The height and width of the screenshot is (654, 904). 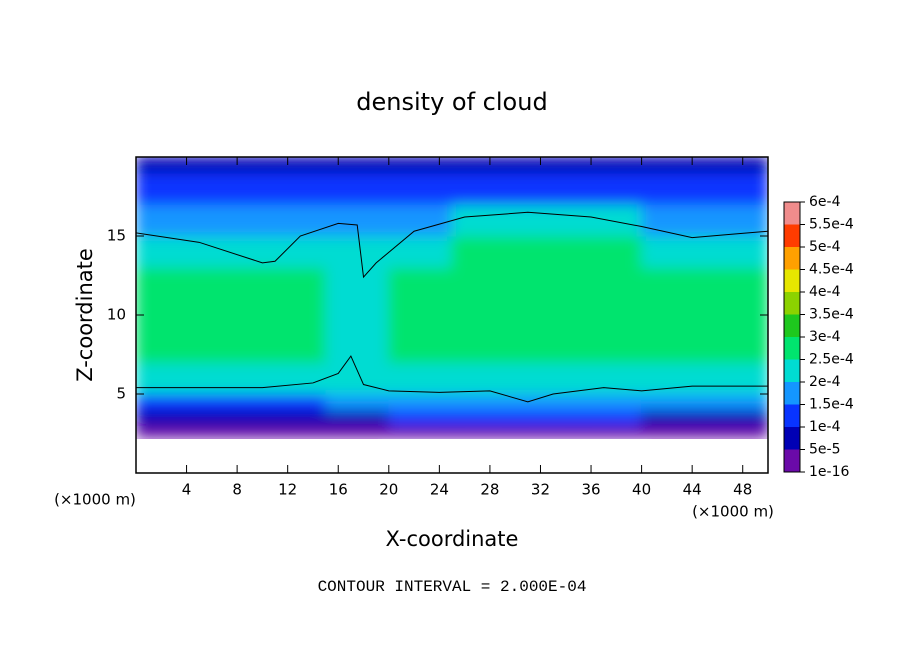 I want to click on y-axis-label: Z-coordinate, so click(x=85, y=315).